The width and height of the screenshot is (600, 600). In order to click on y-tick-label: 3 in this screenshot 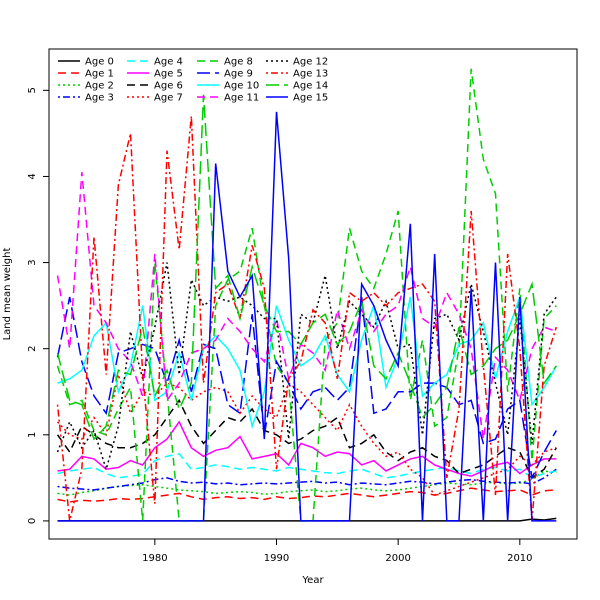, I will do `click(32, 262)`.